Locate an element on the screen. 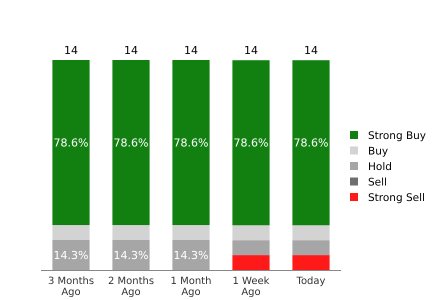  x-tick-label: 1 Month Ago is located at coordinates (191, 287).